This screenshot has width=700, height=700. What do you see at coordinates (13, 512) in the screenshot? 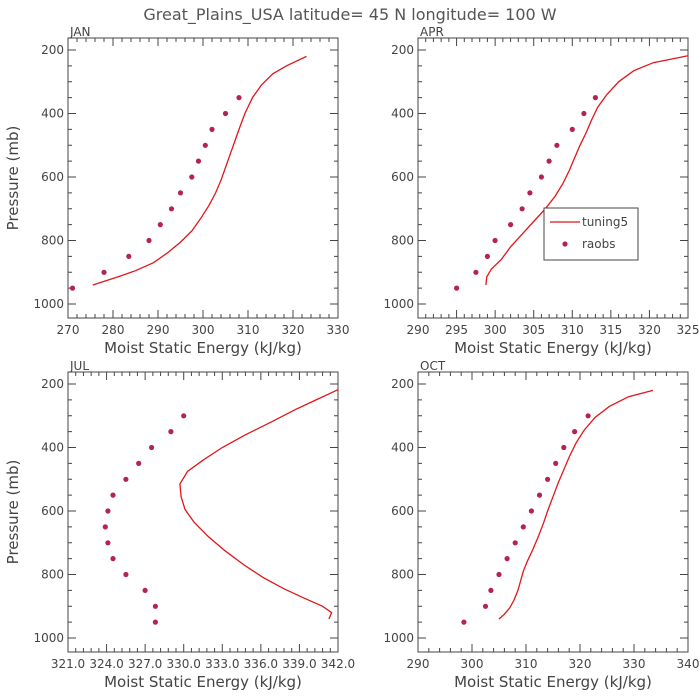
I see `y-axis-label: Pressure (mb)` at bounding box center [13, 512].